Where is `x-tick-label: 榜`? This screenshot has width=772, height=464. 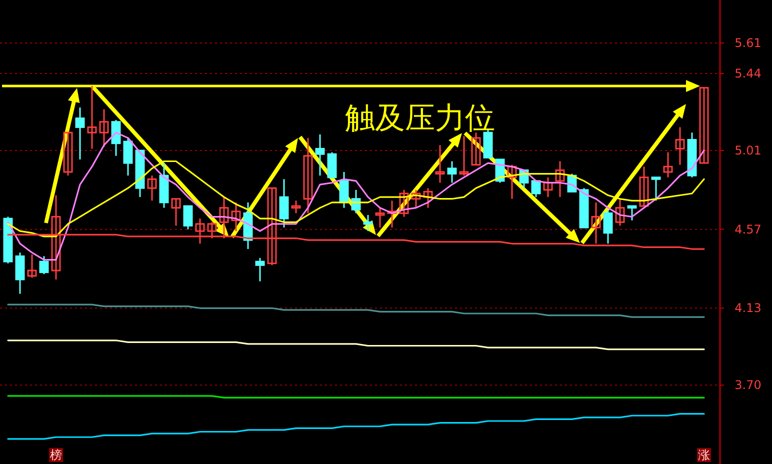 x-tick-label: 榜 is located at coordinates (56, 455).